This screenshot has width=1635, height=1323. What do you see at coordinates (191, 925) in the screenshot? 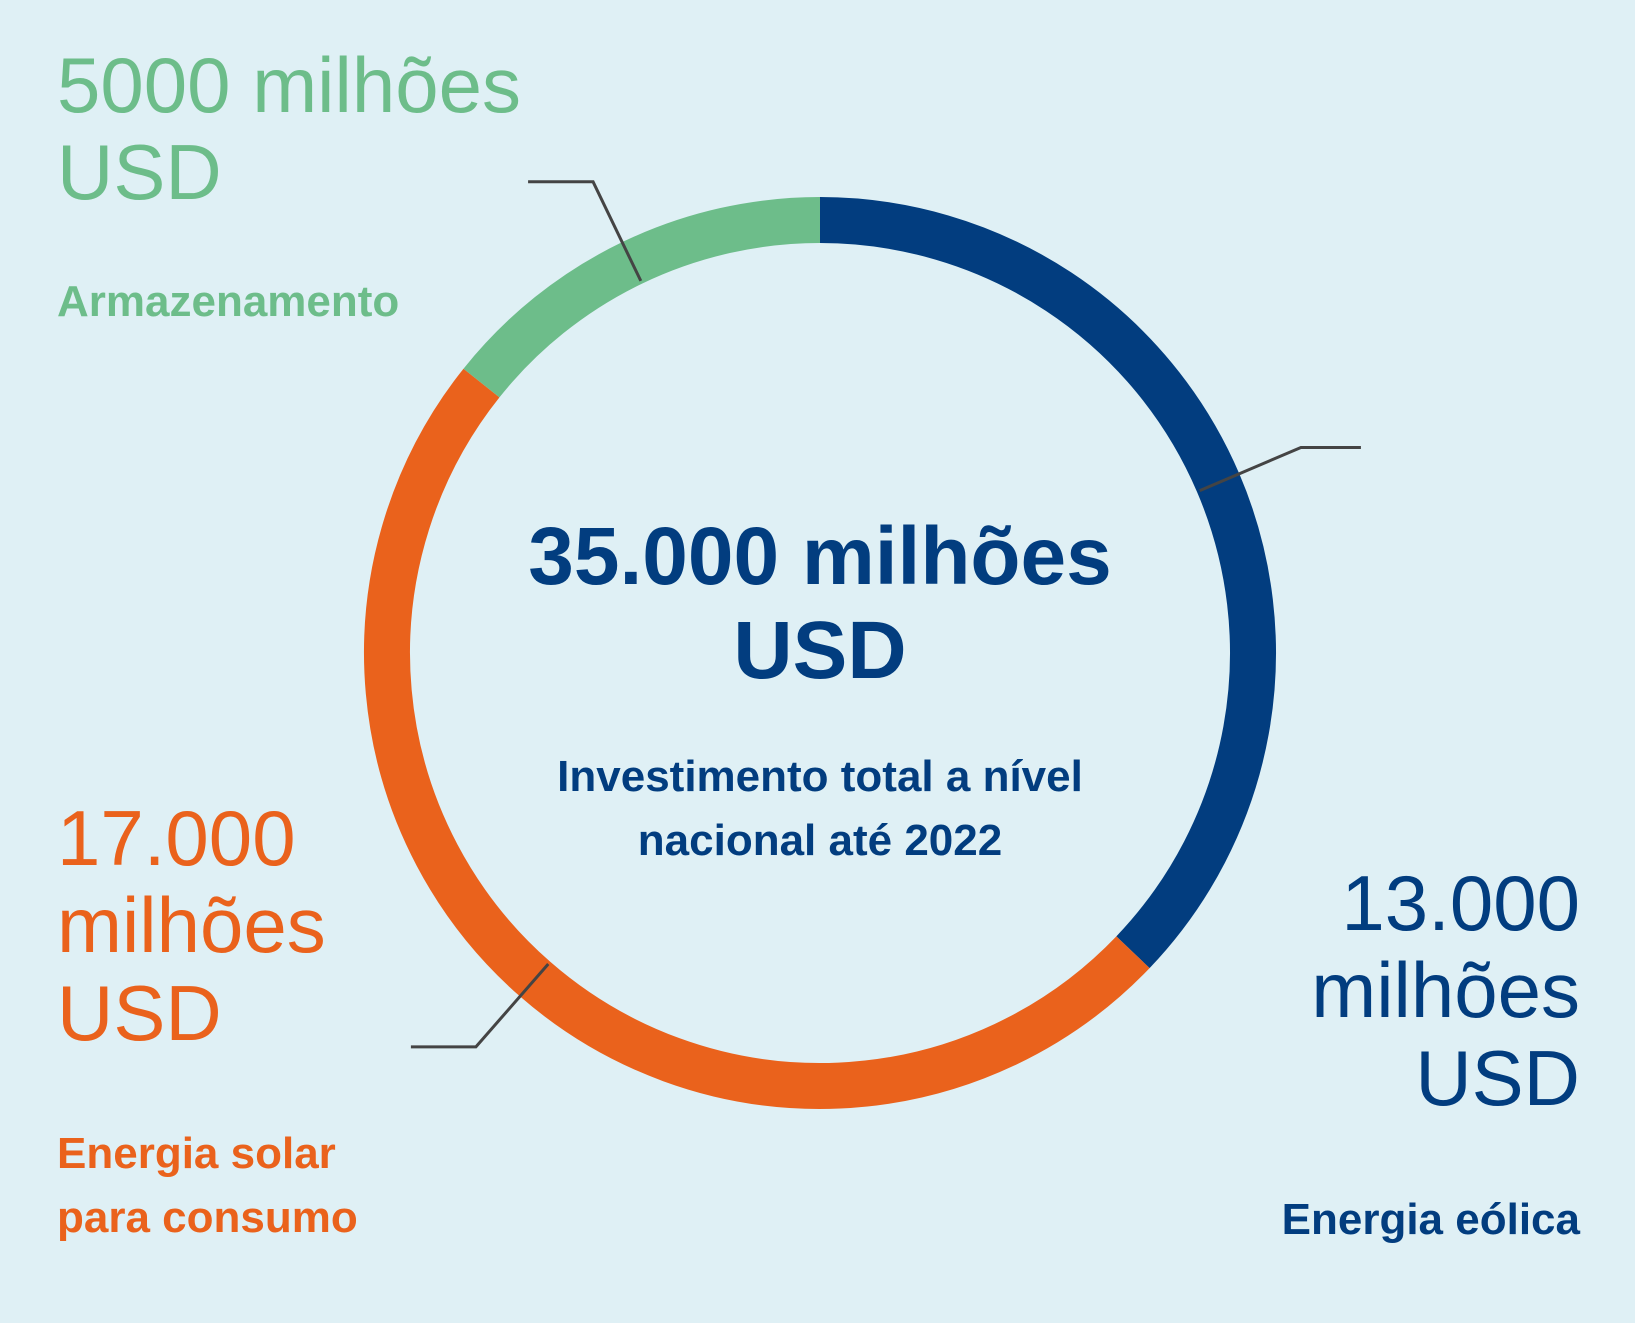
I see `value-label: 17.000 milhões USD` at bounding box center [191, 925].